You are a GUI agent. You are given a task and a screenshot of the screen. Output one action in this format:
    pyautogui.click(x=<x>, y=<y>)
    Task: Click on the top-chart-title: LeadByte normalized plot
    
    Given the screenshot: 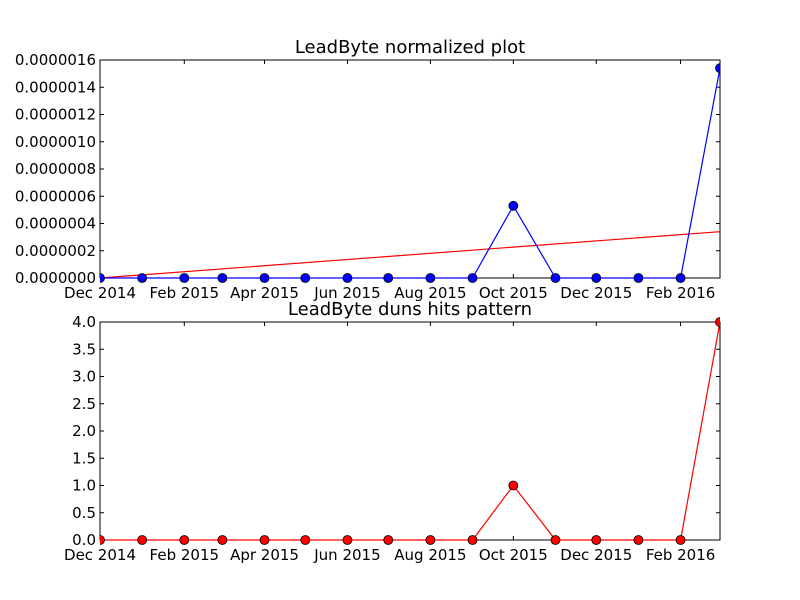 What is the action you would take?
    pyautogui.click(x=410, y=47)
    